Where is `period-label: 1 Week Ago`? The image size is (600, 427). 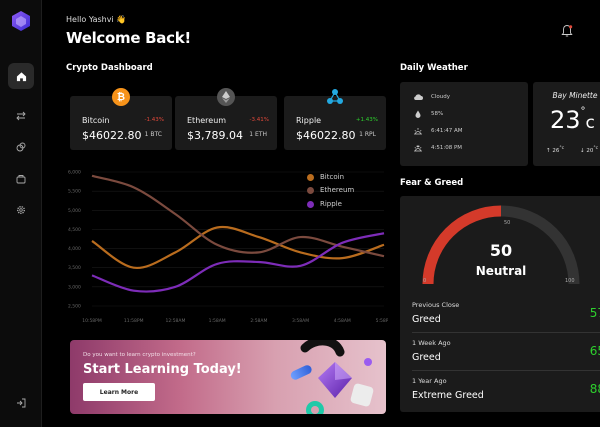
period-label: 1 Week Ago is located at coordinates (431, 343).